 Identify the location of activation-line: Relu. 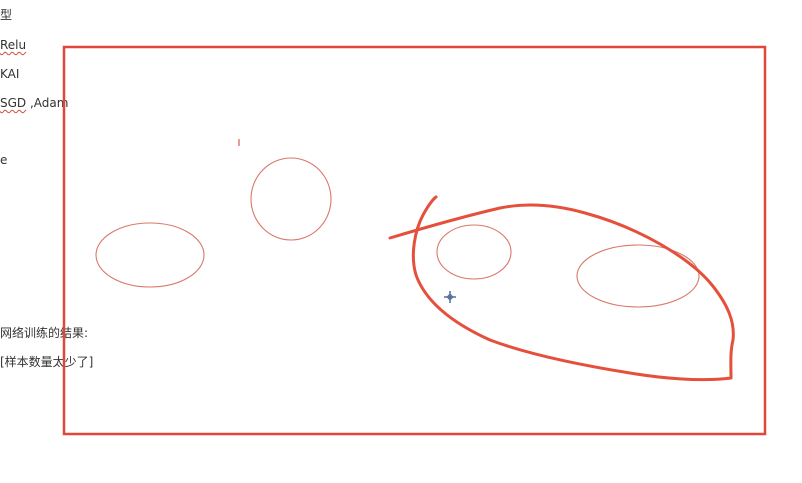
(13, 45).